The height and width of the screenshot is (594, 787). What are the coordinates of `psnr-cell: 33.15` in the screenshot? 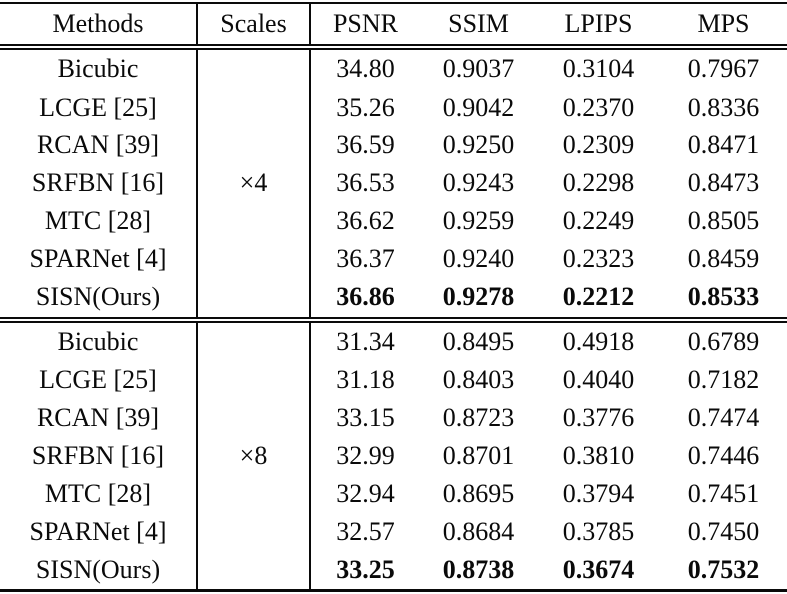 It's located at (365, 418).